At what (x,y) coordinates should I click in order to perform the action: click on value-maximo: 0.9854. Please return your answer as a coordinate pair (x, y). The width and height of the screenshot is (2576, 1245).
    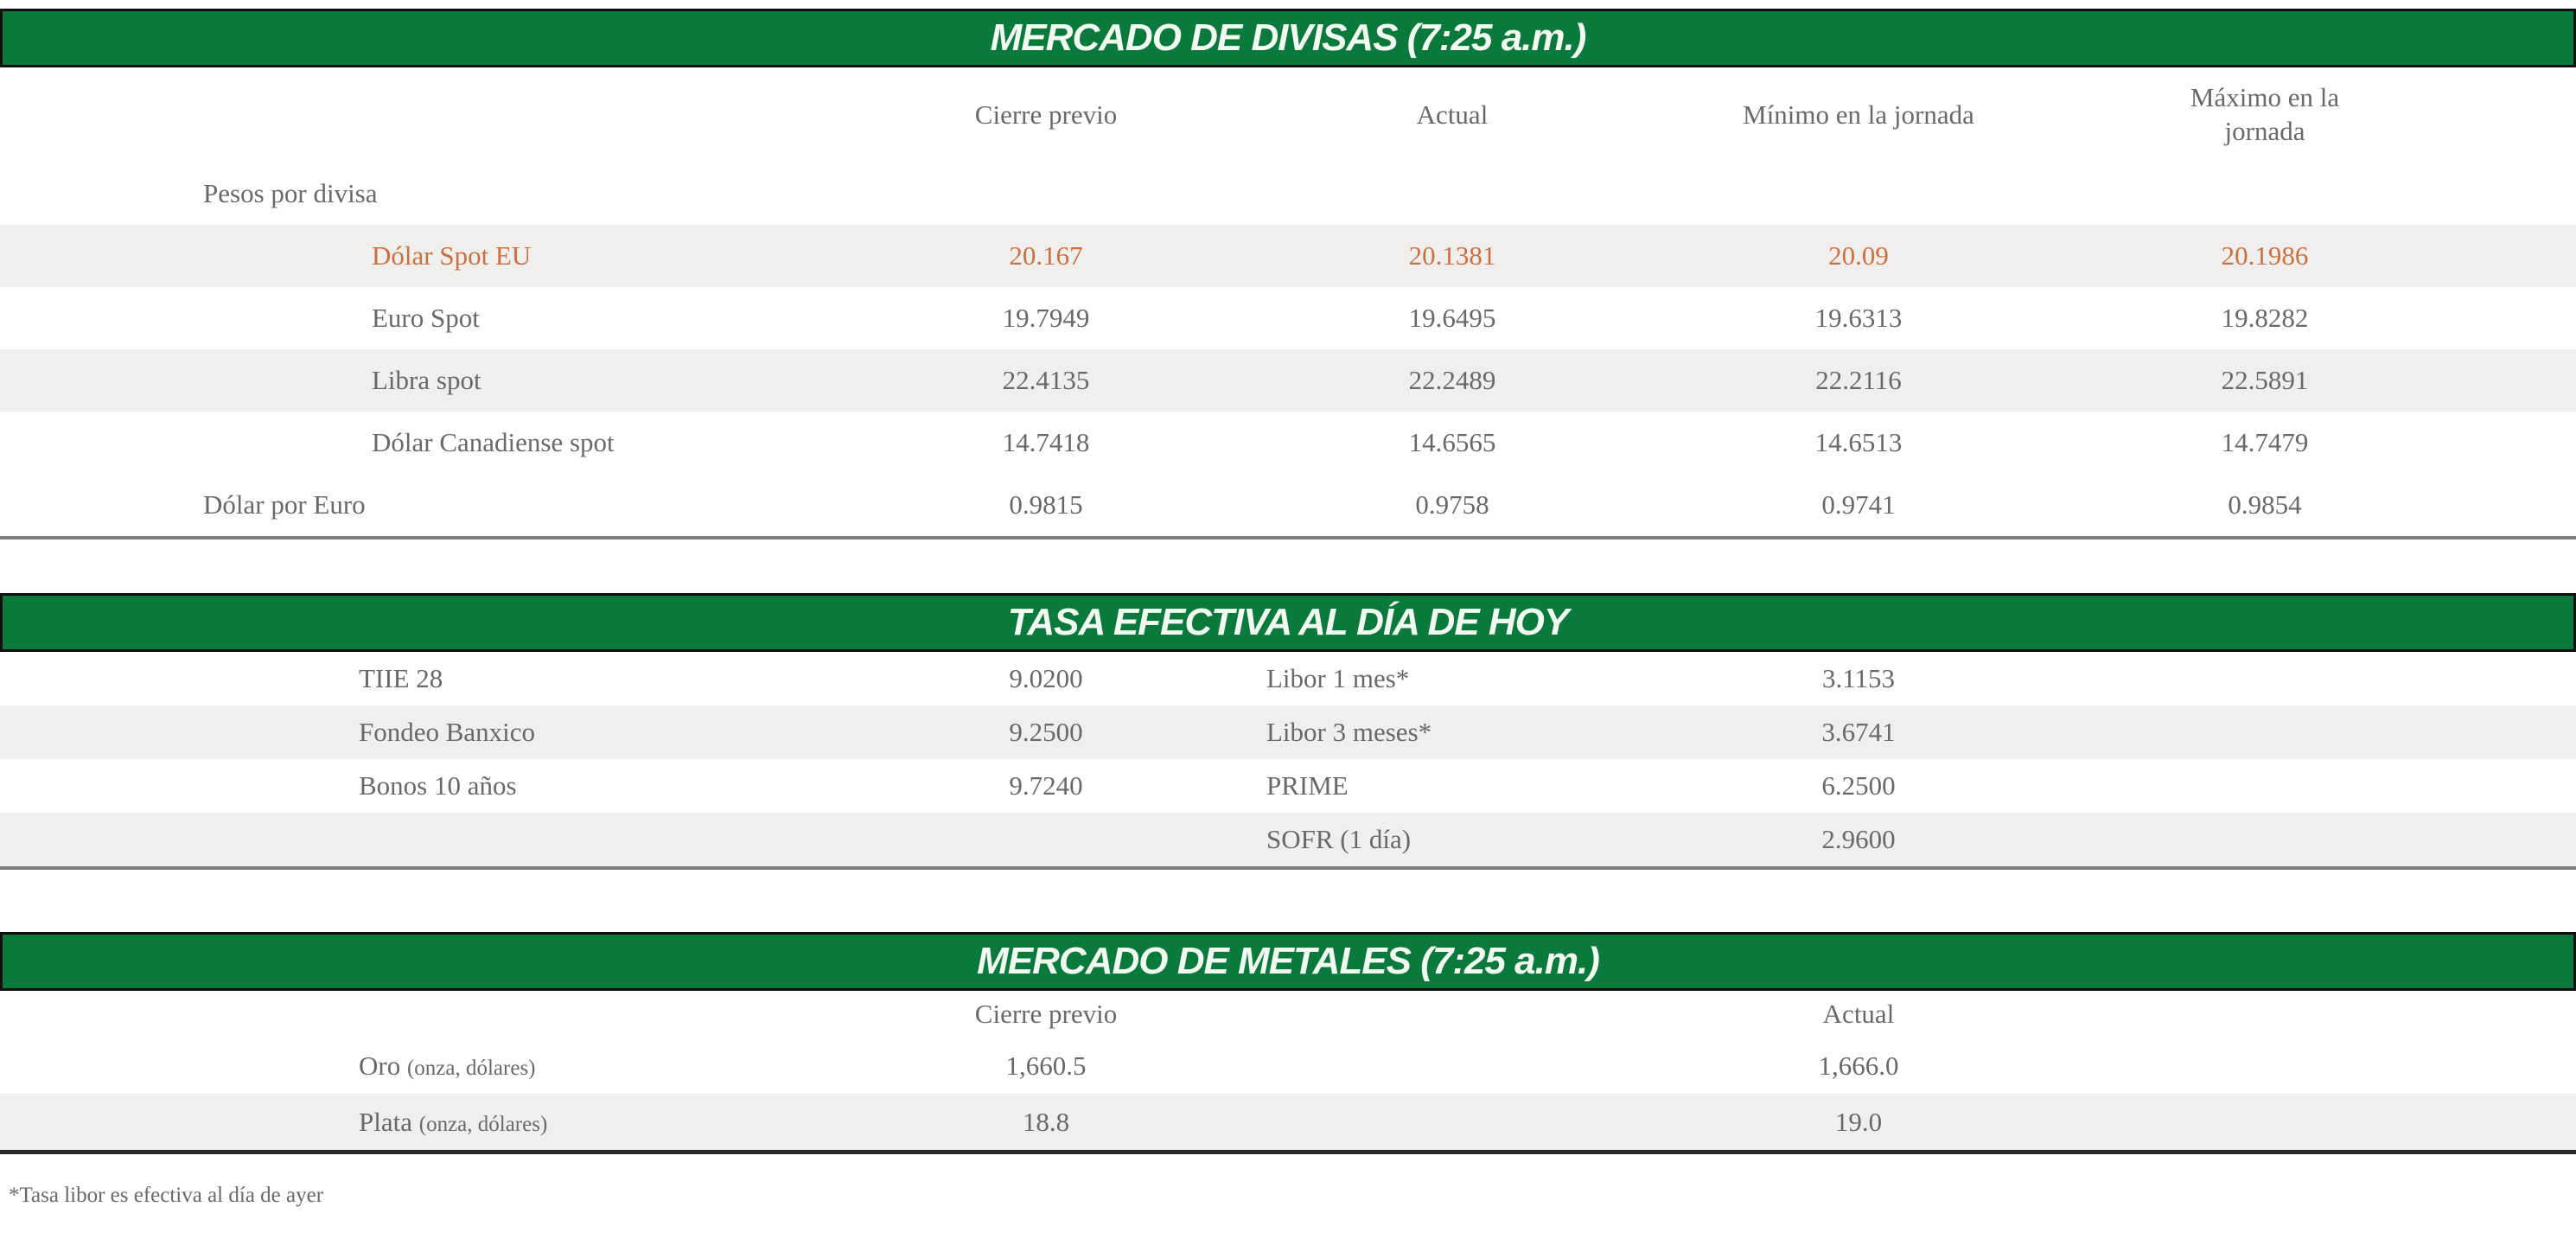
    Looking at the image, I should click on (2265, 505).